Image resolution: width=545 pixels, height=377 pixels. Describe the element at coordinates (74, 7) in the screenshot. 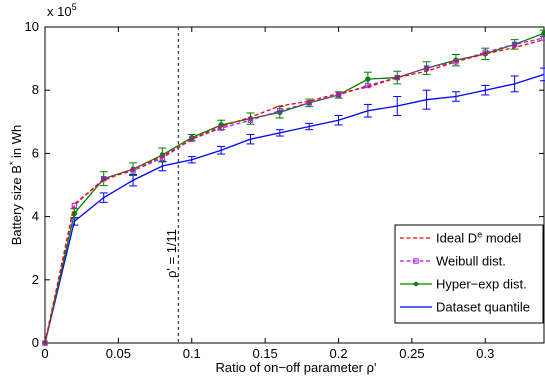

I see `y-exponent-power: 5` at that location.